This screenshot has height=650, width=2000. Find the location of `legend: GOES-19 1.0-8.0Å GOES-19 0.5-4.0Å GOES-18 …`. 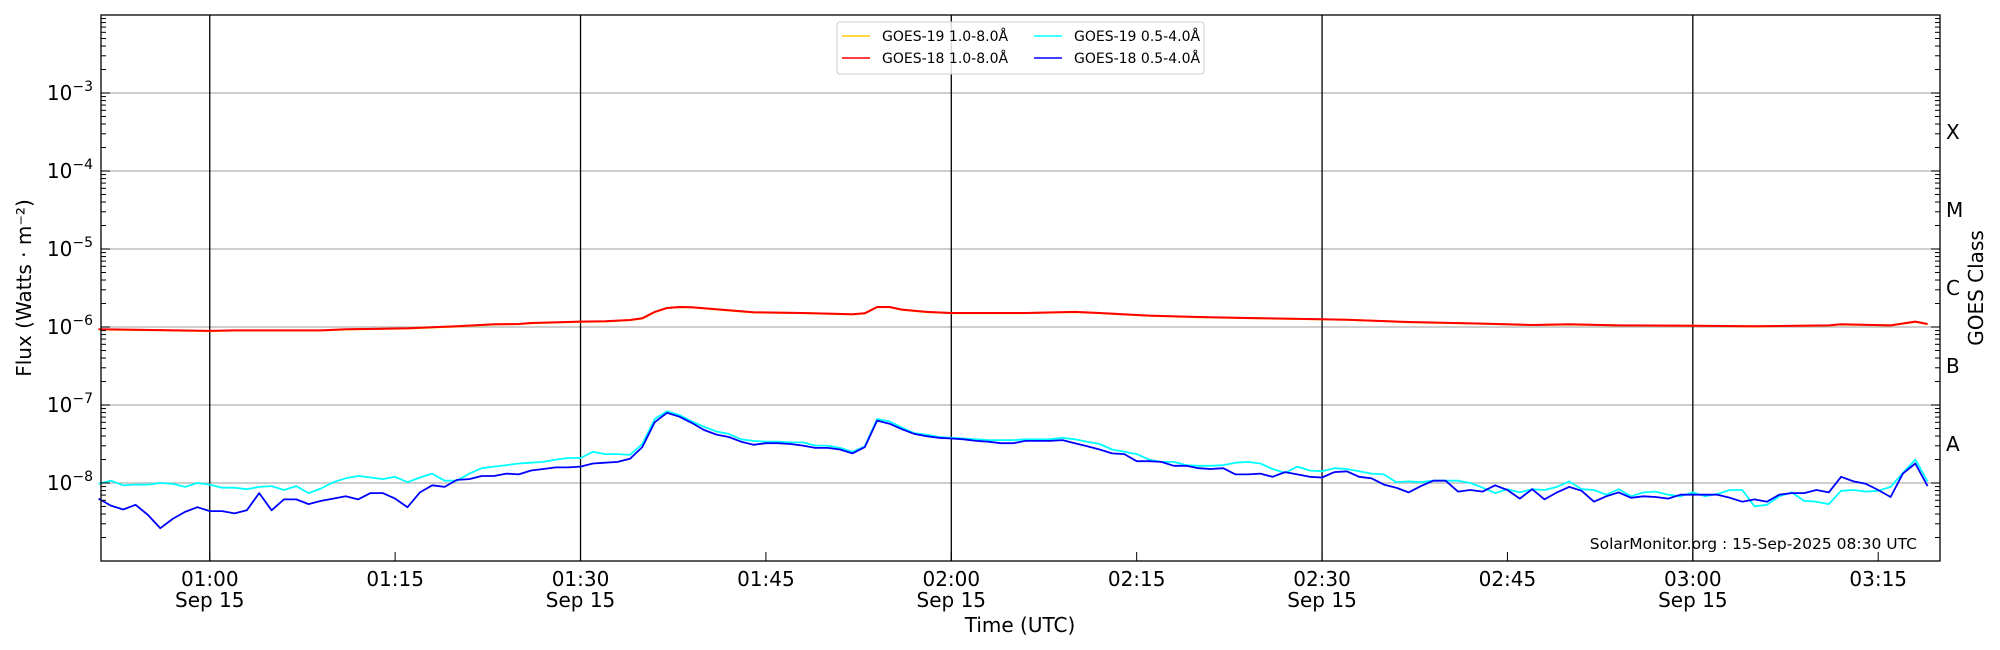

legend: GOES-19 1.0-8.0Å GOES-19 0.5-4.0Å GOES-18 … is located at coordinates (1020, 48).